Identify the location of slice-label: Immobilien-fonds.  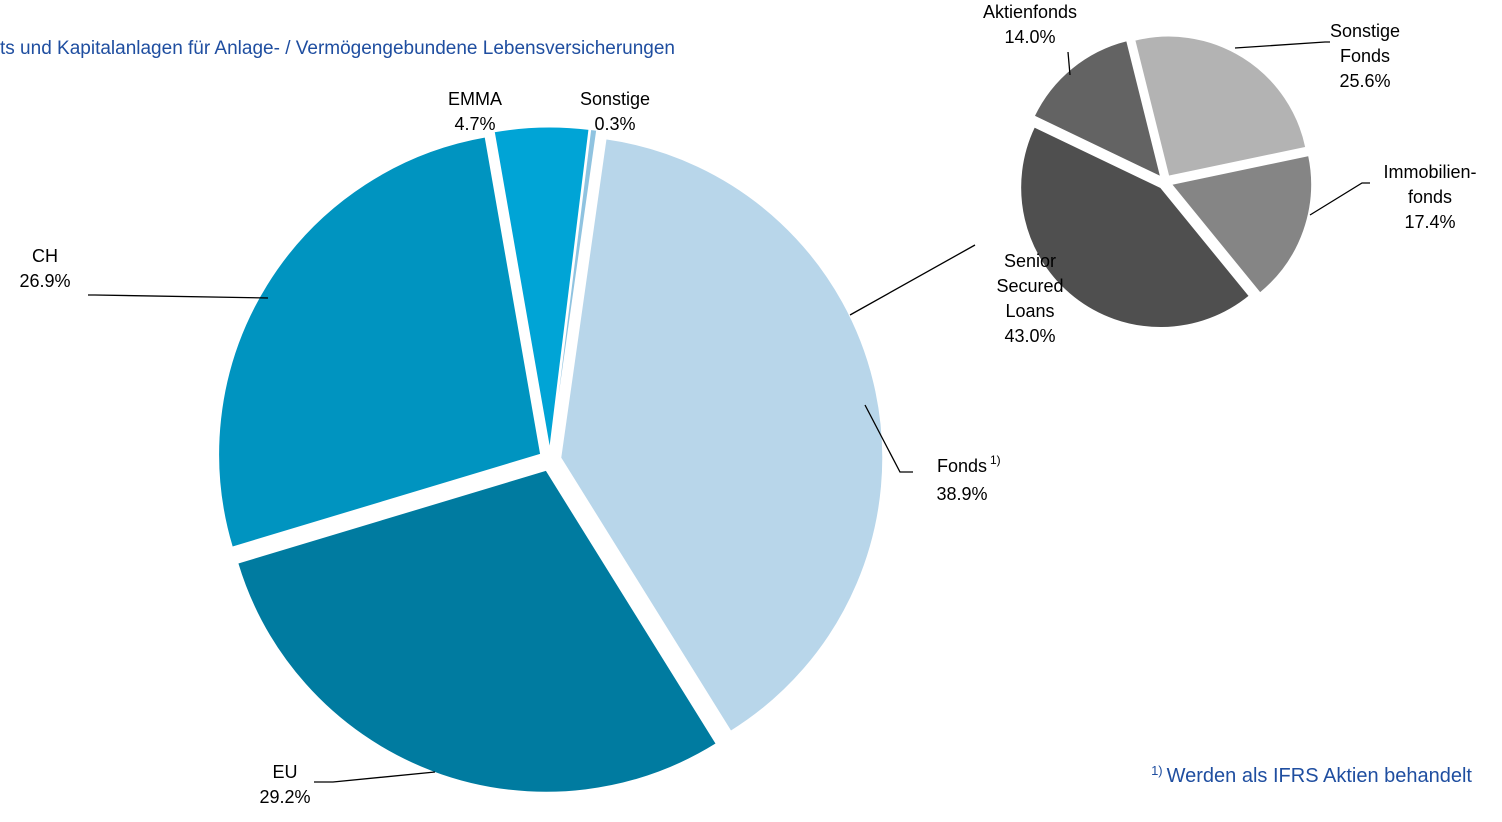
(1429, 184).